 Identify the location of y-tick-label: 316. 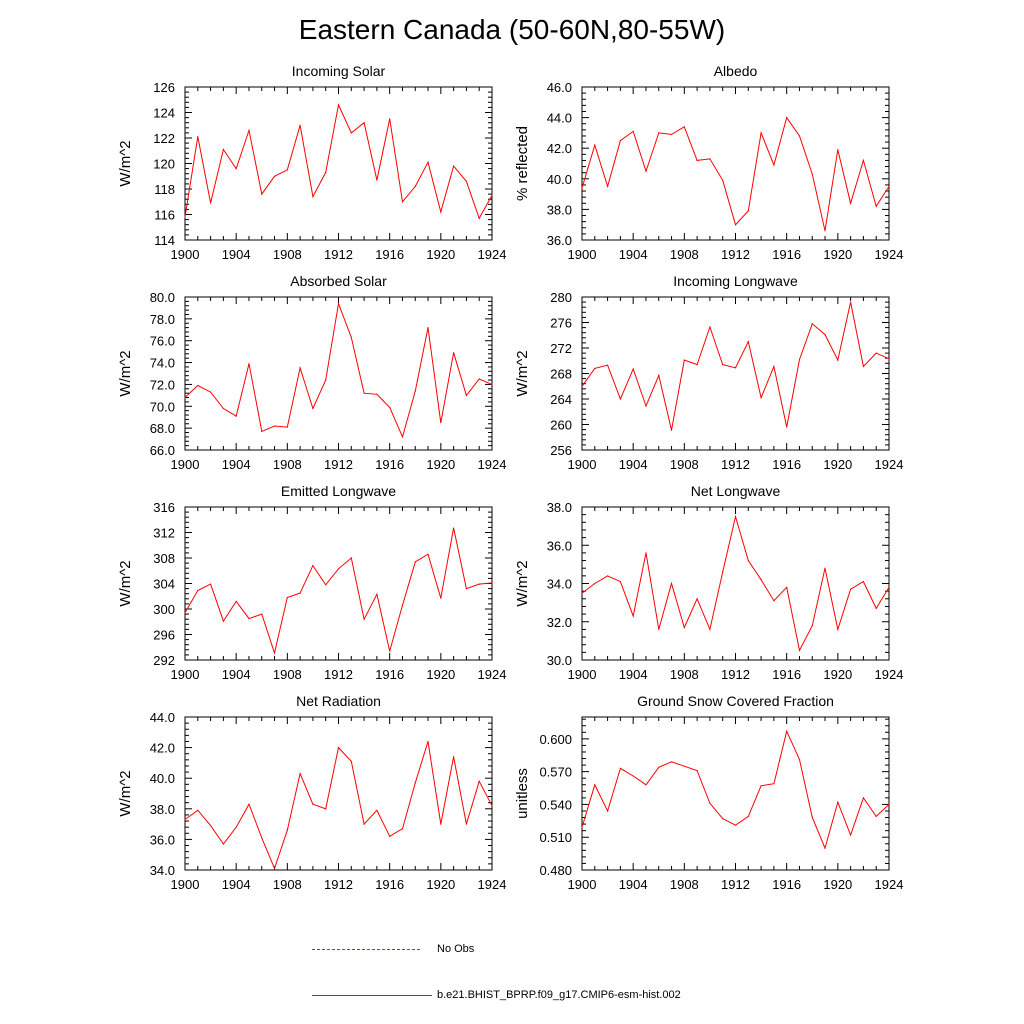
(164, 507).